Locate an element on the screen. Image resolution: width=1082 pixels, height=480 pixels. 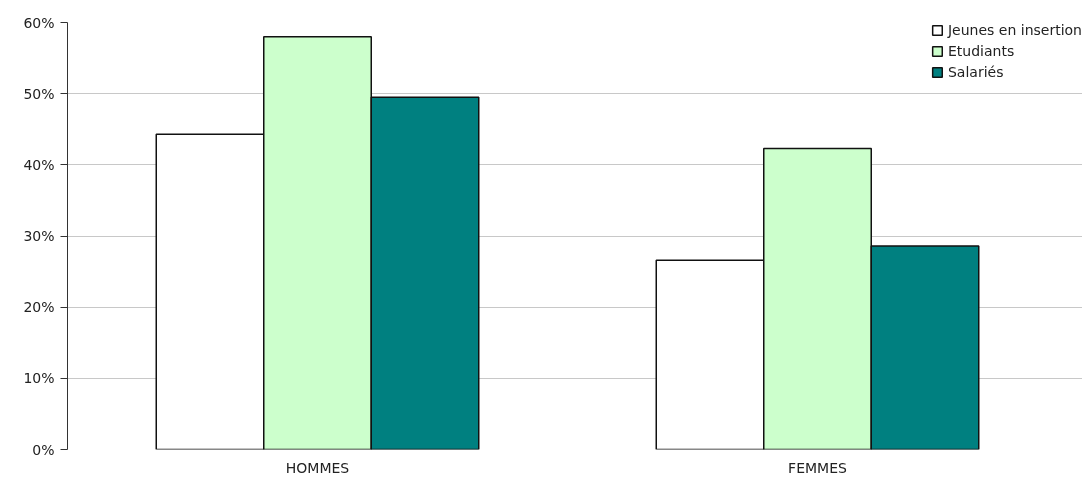
y-tick-label: 50% is located at coordinates (39, 93).